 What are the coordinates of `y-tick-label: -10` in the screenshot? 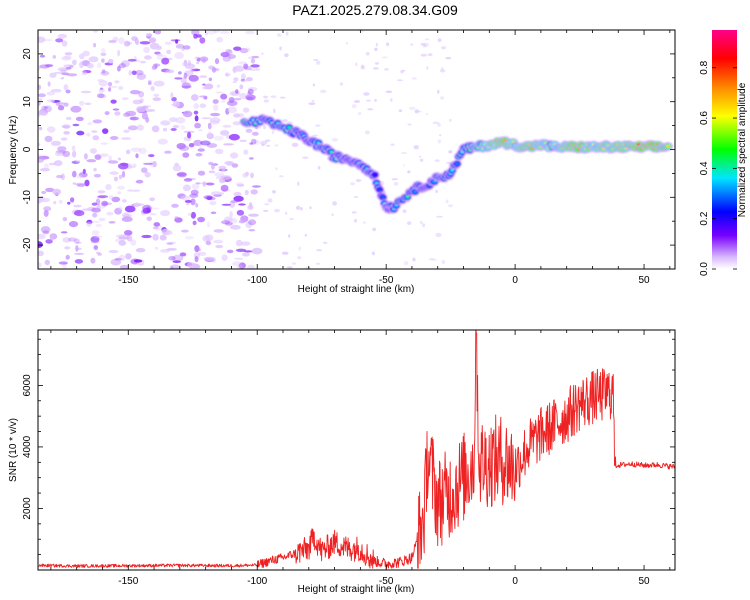 It's located at (27, 197).